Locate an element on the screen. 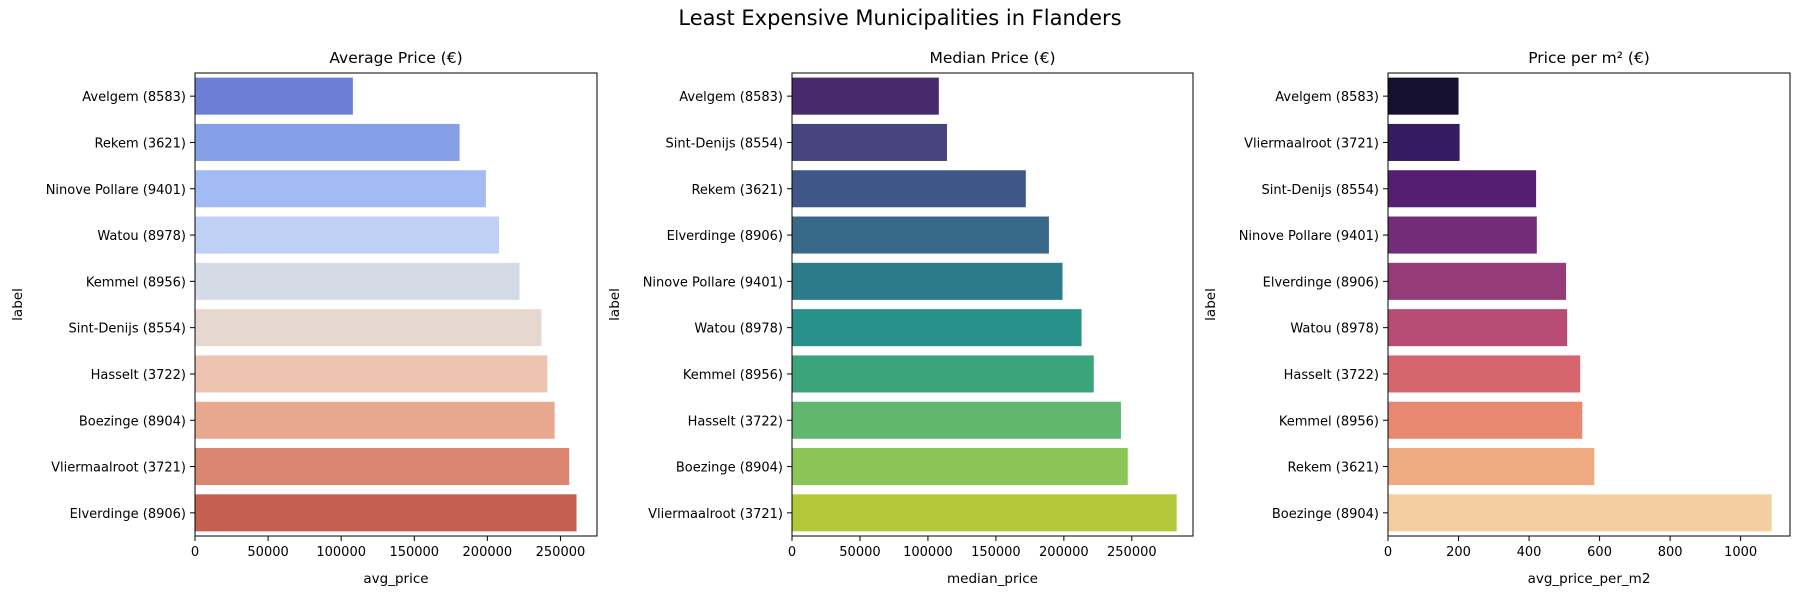  x-tick-label: 600 is located at coordinates (1599, 552).